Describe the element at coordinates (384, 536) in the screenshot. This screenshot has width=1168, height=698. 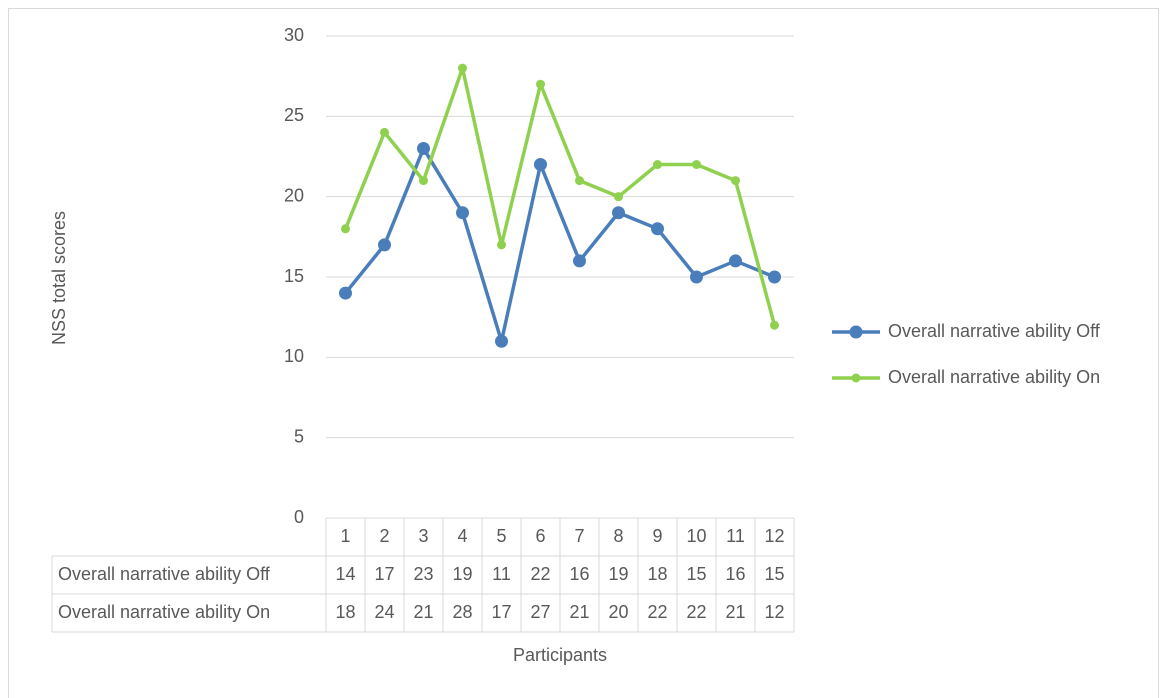
I see `x-tick-label: 2` at that location.